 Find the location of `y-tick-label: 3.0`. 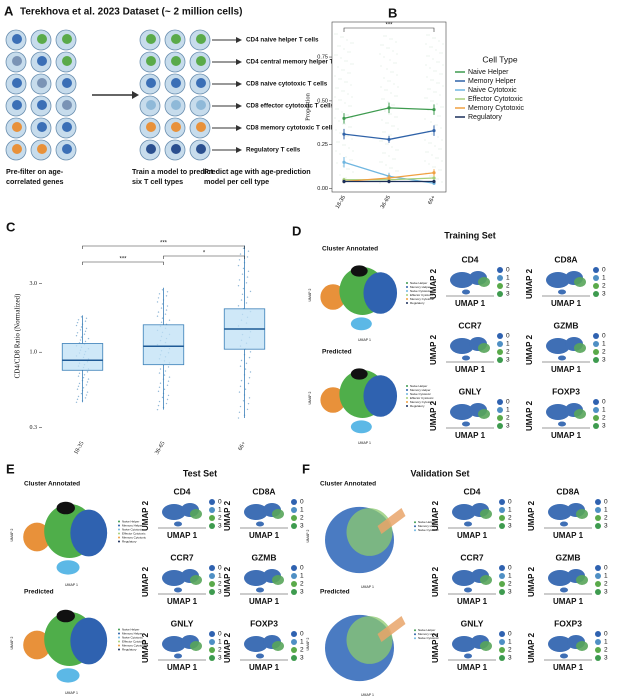

y-tick-label: 3.0 is located at coordinates (34, 284).